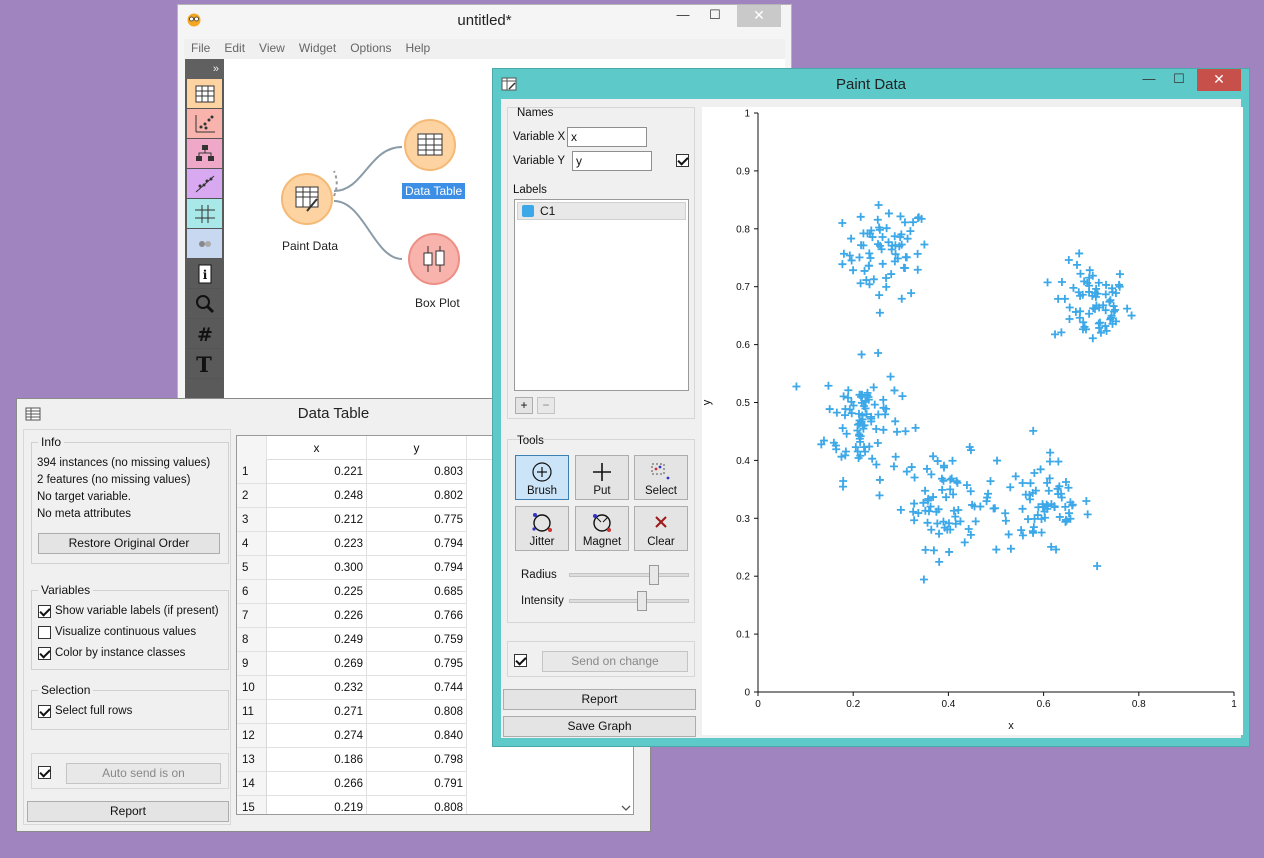 This screenshot has height=858, width=1264. Describe the element at coordinates (682, 160) in the screenshot. I see `variable-y-checkbox` at that location.